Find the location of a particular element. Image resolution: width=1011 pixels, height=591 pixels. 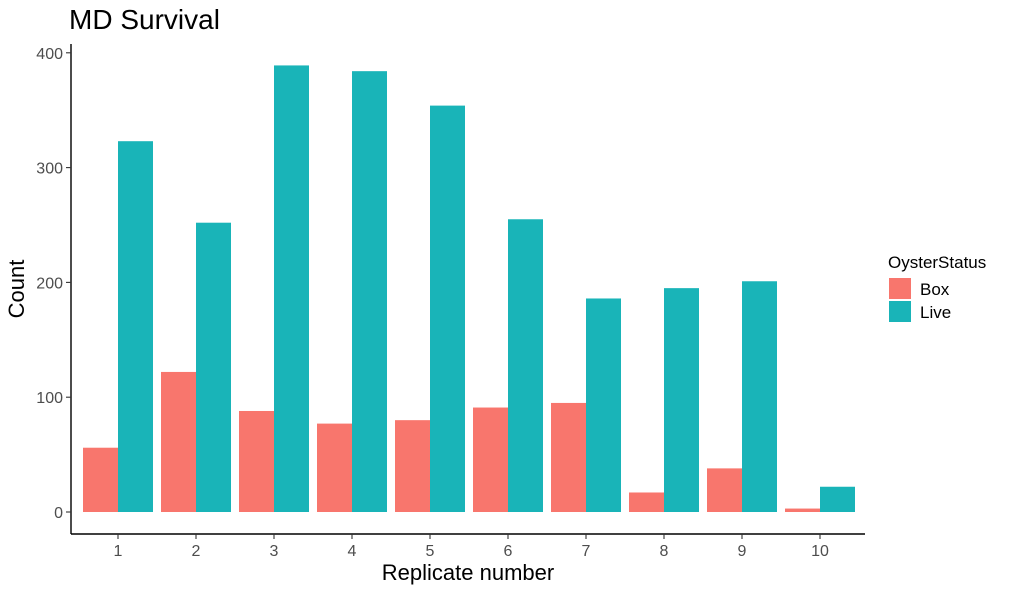

chart-title: MD Survival is located at coordinates (144, 19).